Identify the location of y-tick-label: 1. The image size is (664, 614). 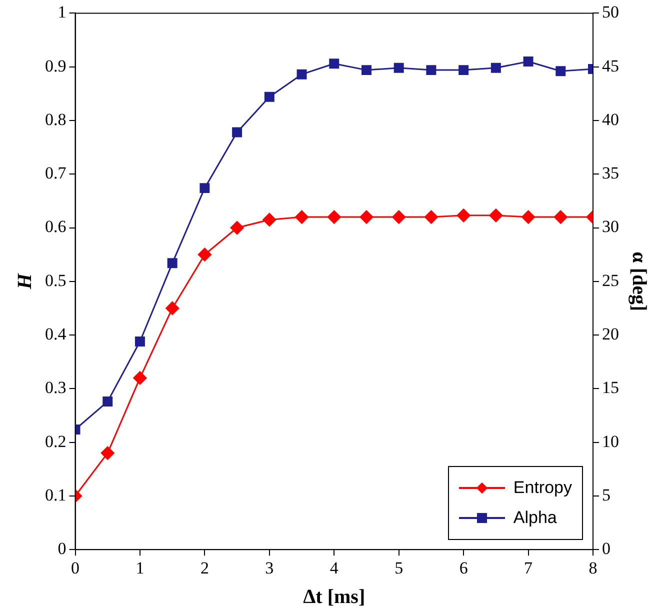
(62, 12).